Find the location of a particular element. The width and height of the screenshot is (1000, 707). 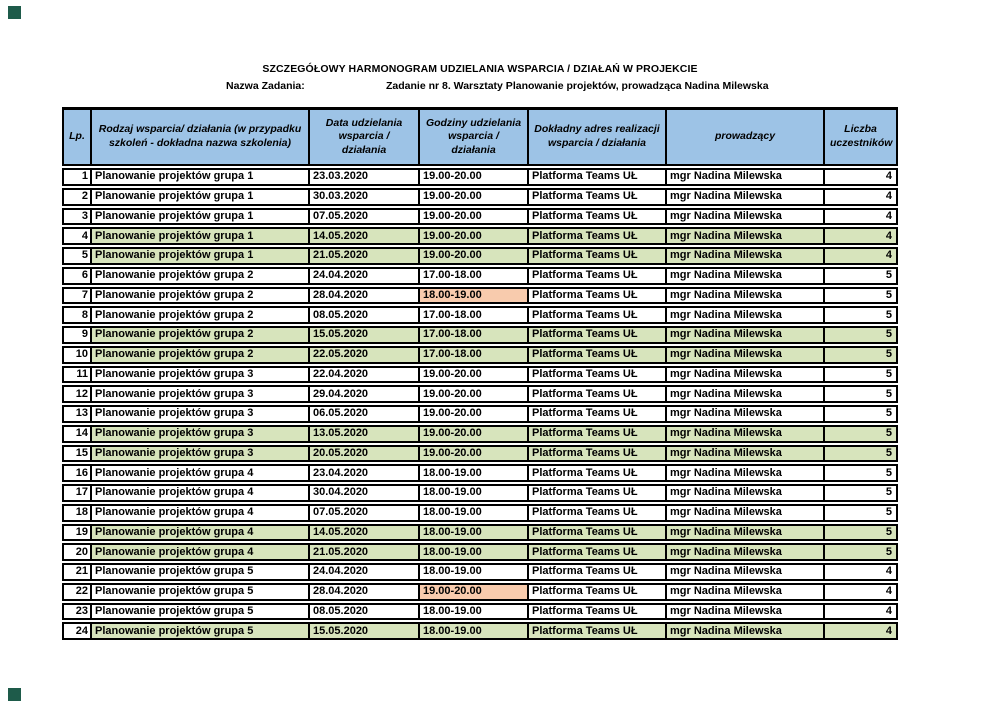

lp-cell: 24 is located at coordinates (76, 631).